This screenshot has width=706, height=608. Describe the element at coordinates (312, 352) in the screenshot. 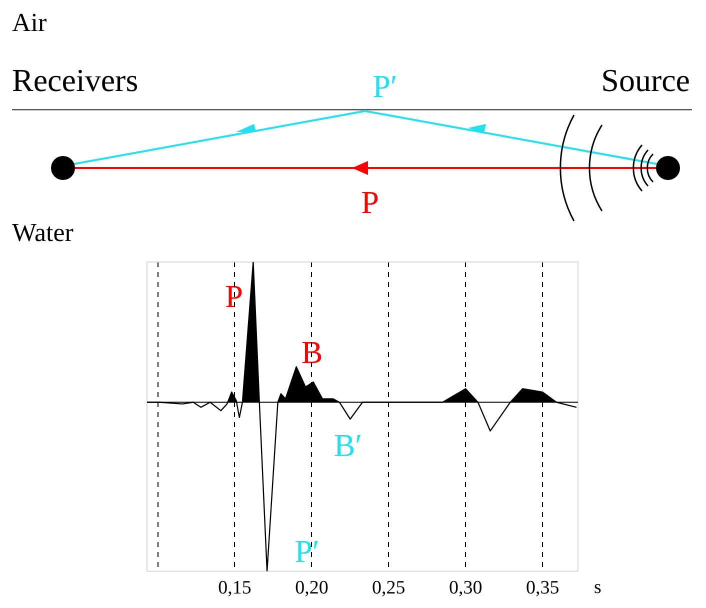

I see `annotation: B` at that location.